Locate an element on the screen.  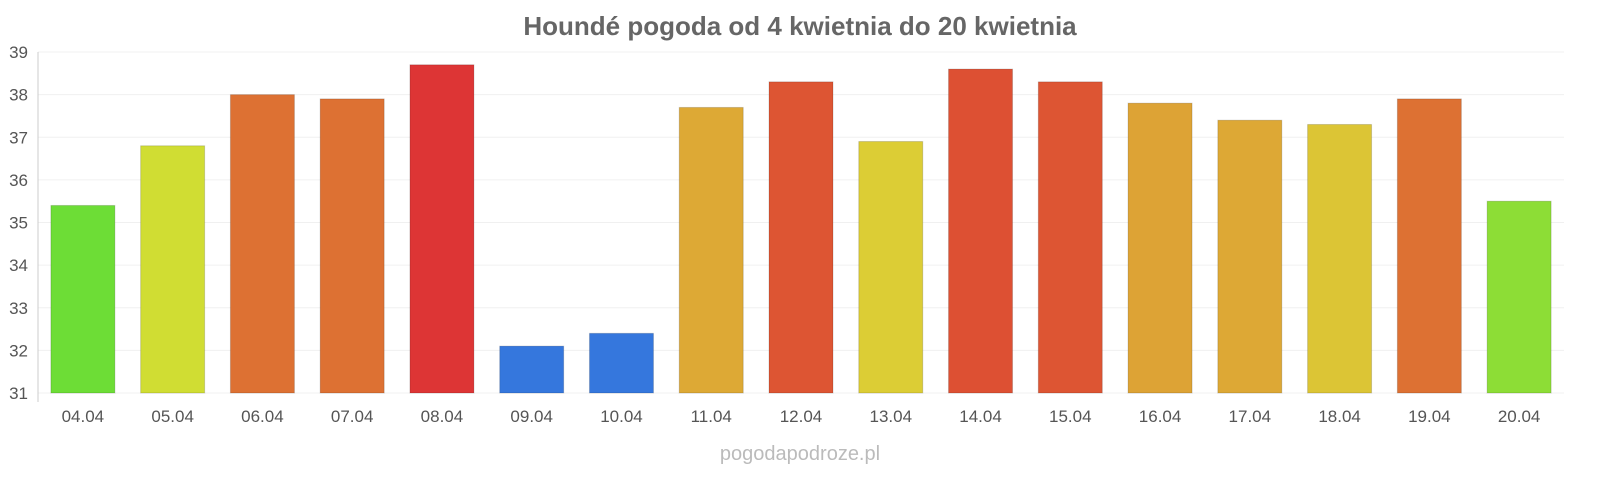
y-tick-label: 35 is located at coordinates (18, 223).